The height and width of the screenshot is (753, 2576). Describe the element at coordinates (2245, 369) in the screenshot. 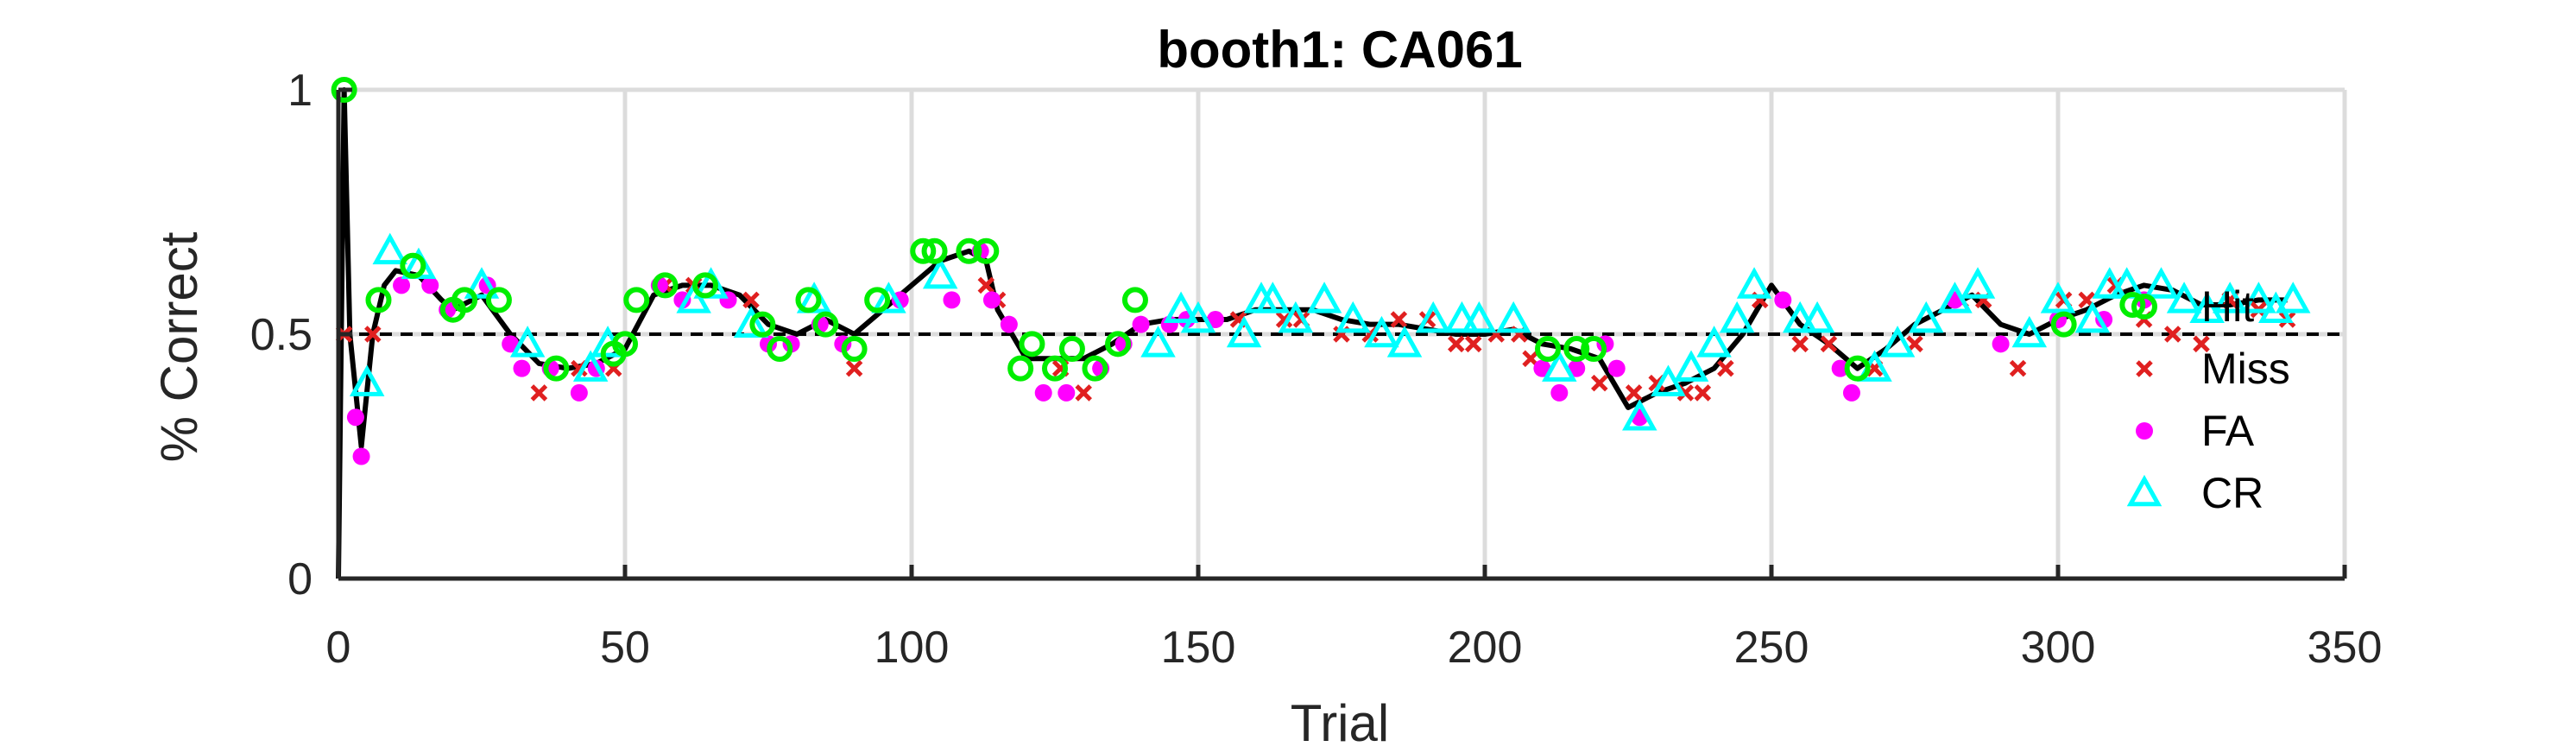

I see `legend-label: Miss` at that location.